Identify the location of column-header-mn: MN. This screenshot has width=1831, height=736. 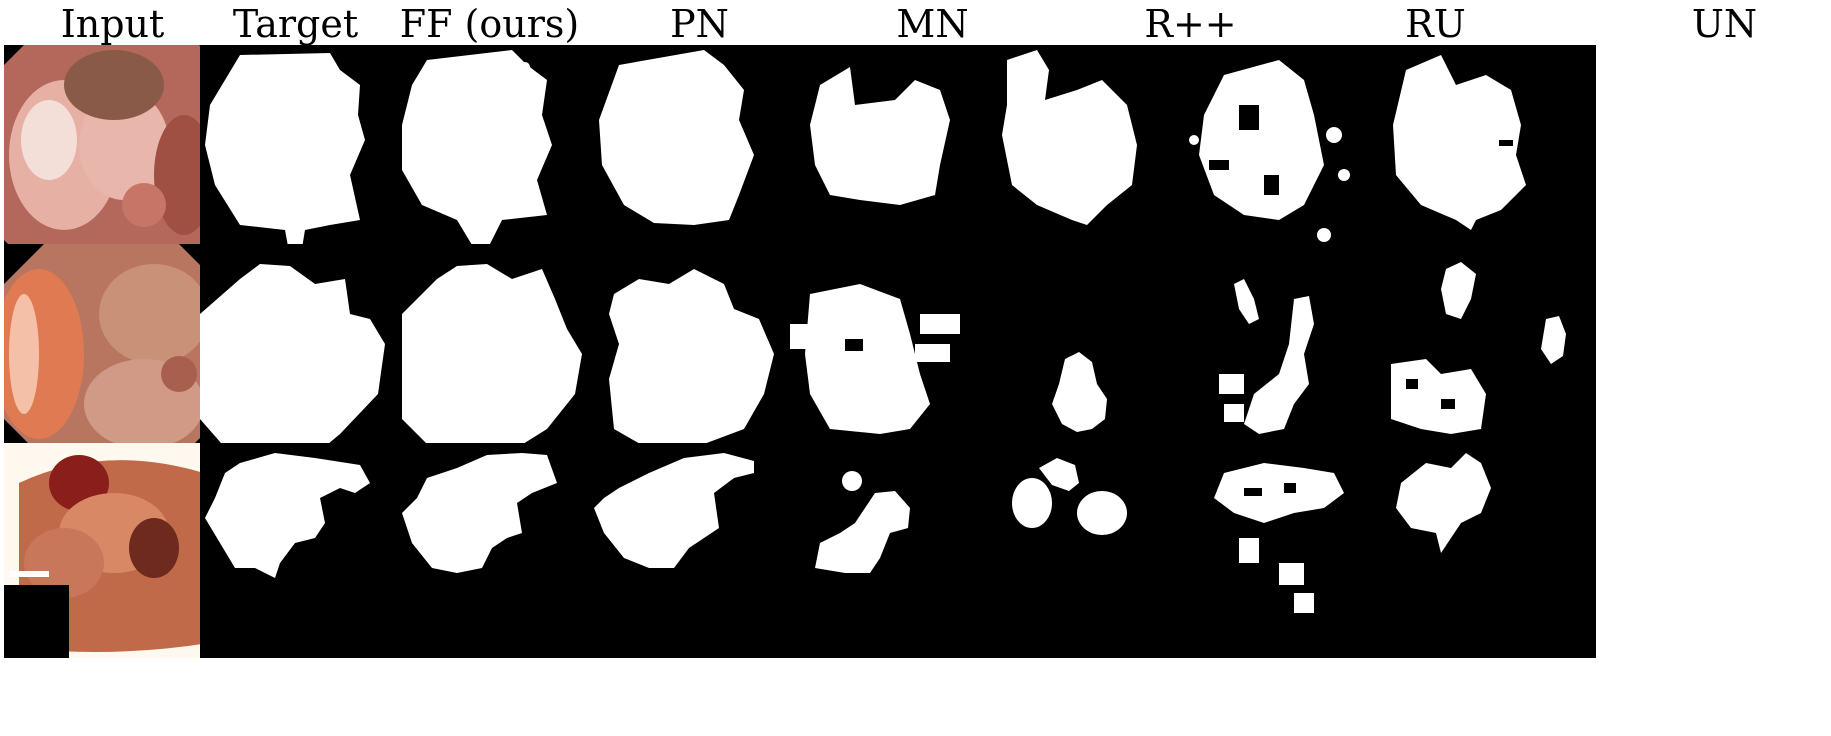
(932, 24).